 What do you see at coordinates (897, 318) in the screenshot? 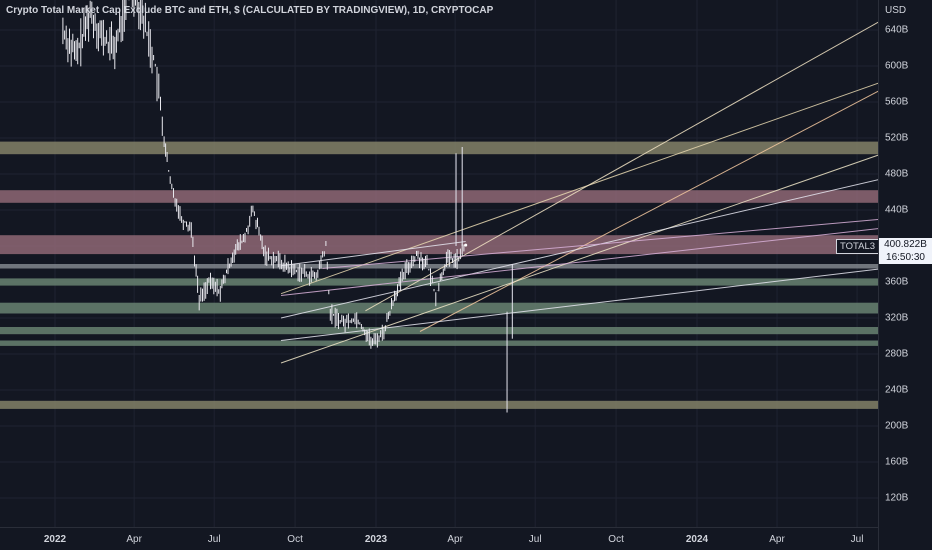
I see `price-tick-label: 320B` at bounding box center [897, 318].